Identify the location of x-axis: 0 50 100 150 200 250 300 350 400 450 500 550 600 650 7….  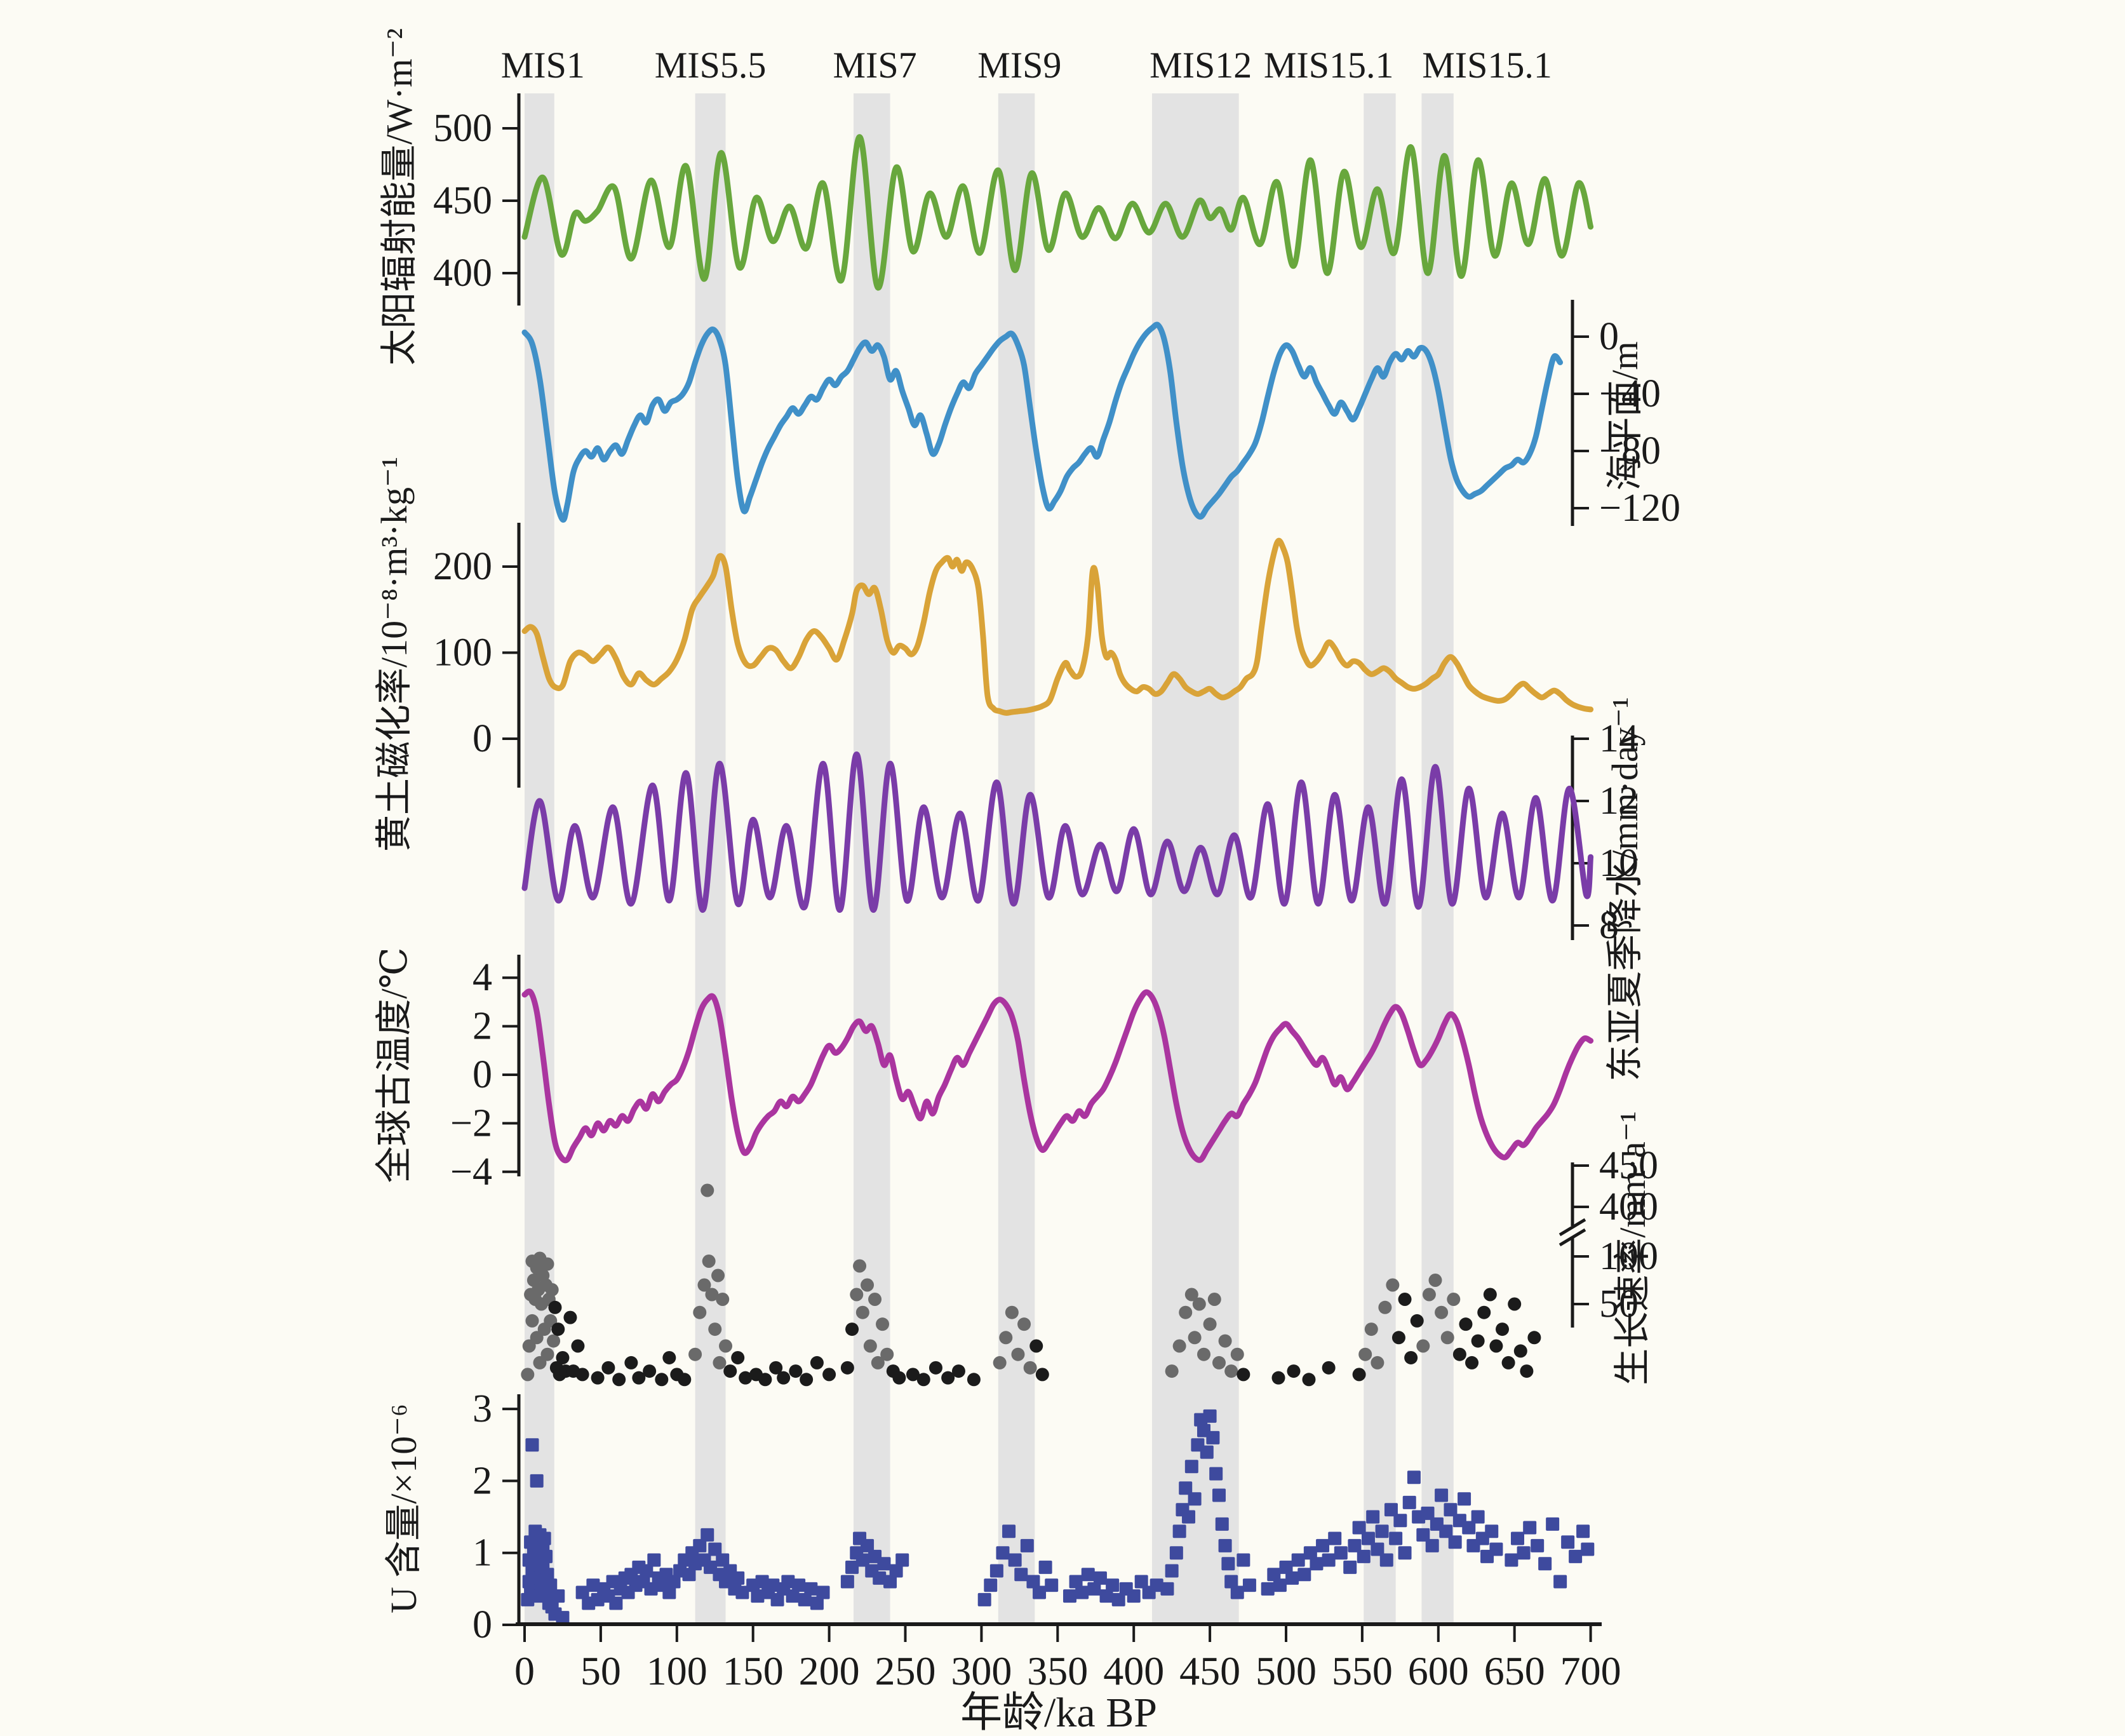
(1067, 1679).